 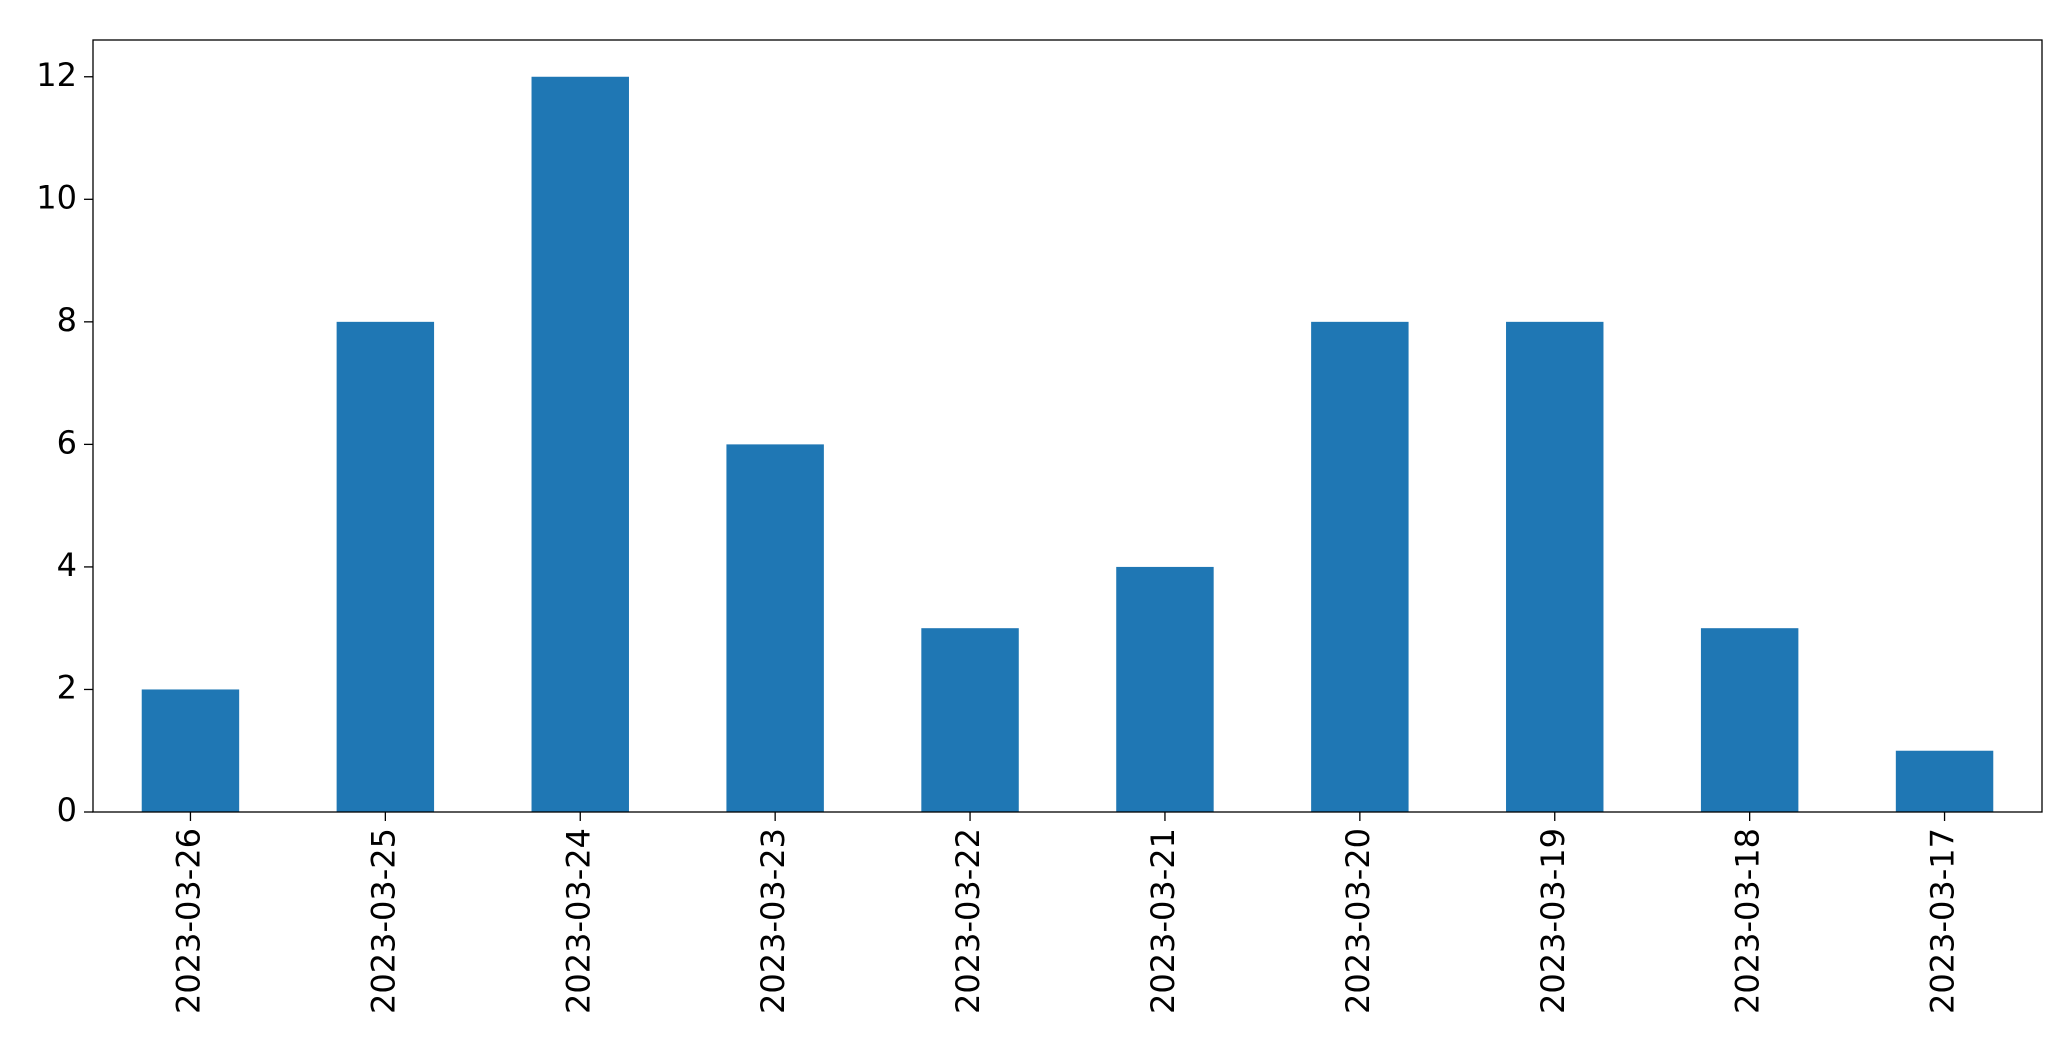 What do you see at coordinates (56, 75) in the screenshot?
I see `y-tick-label: 12` at bounding box center [56, 75].